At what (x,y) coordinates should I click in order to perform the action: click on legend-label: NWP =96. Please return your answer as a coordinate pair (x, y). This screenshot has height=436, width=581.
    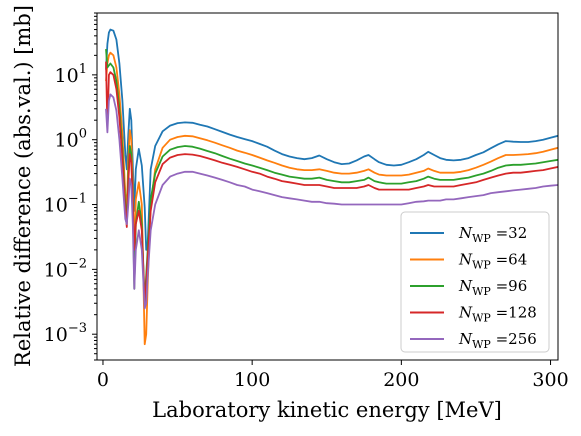
    Looking at the image, I should click on (492, 287).